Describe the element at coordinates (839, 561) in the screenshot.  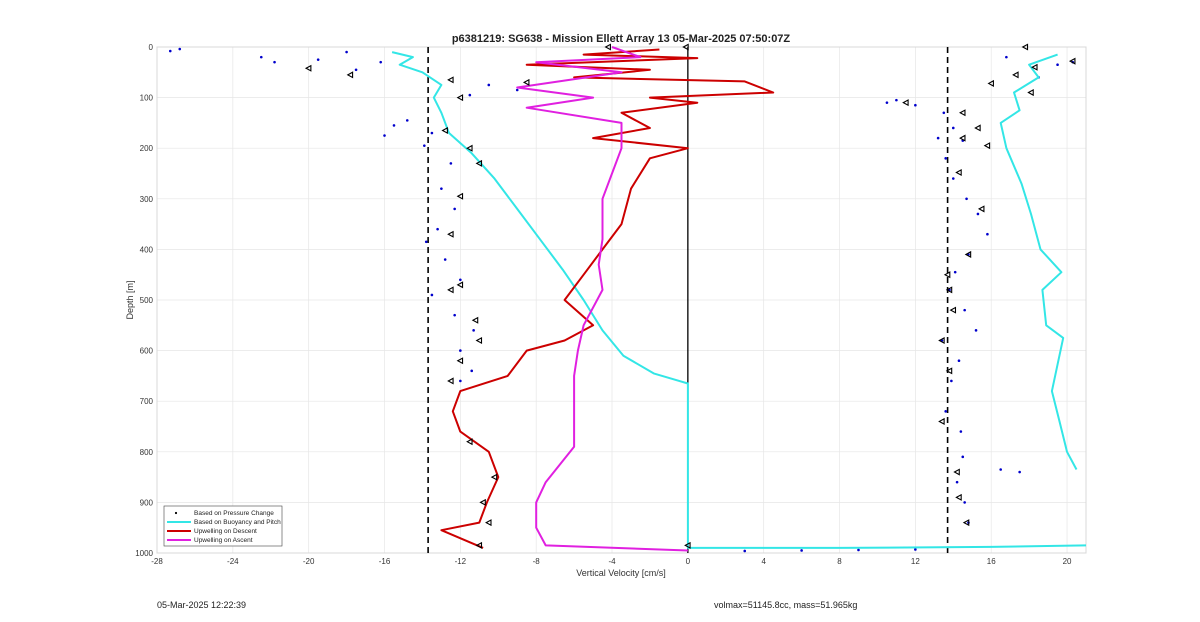
I see `x-tick-label: 8` at that location.